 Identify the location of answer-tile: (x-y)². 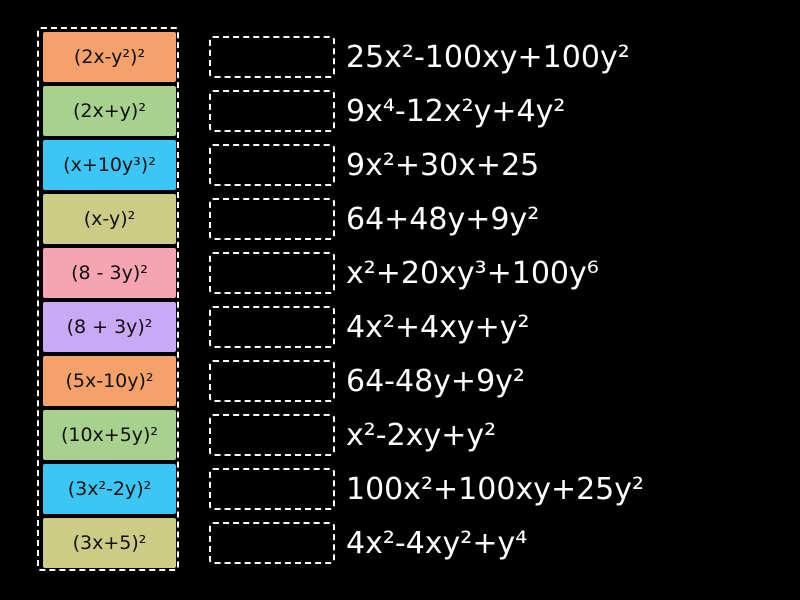
(109, 219).